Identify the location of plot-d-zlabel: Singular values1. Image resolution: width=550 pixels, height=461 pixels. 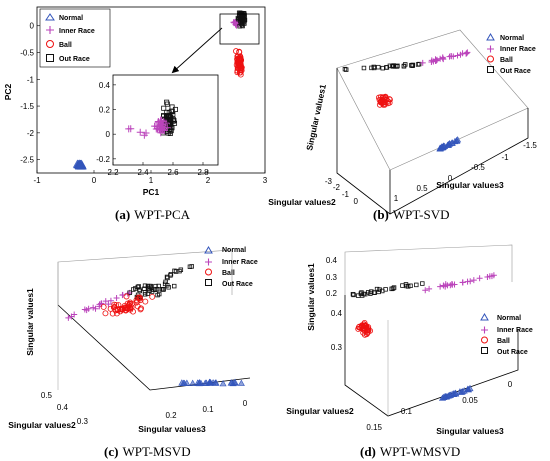
(311, 297).